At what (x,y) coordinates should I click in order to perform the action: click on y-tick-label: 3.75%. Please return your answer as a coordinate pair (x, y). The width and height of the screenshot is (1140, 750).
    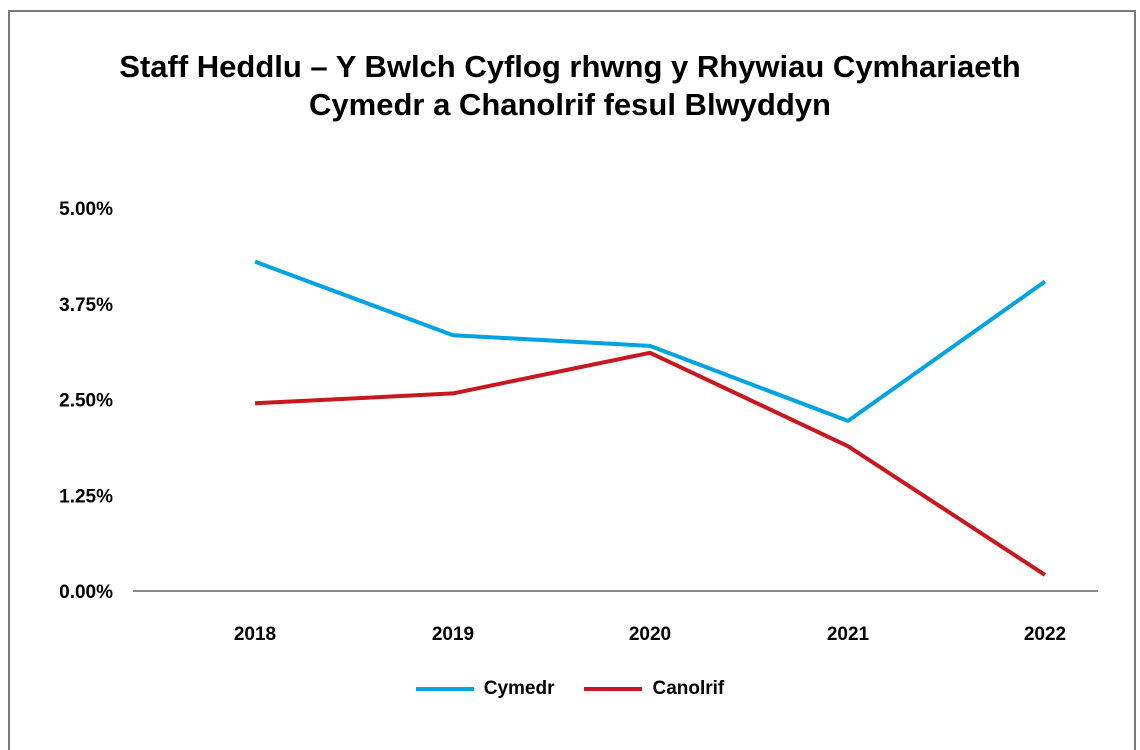
    Looking at the image, I should click on (86, 305).